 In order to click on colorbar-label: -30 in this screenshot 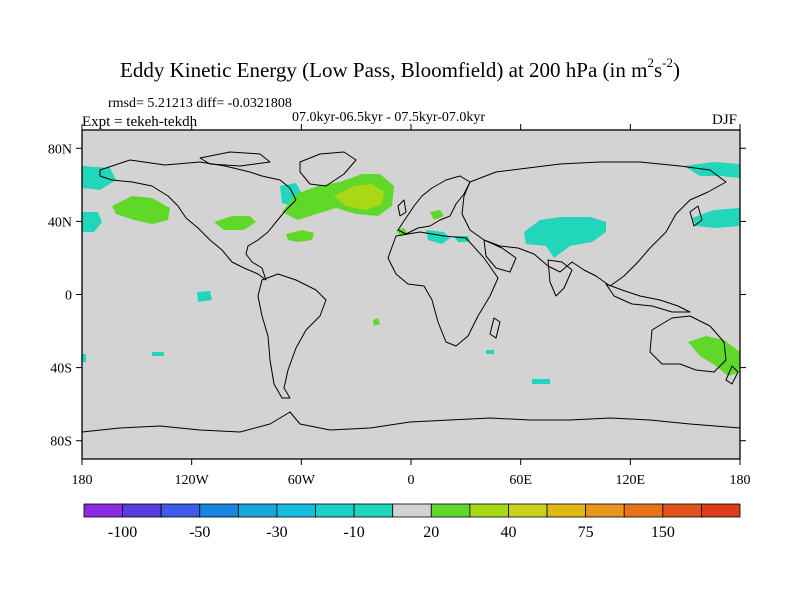, I will do `click(276, 532)`.